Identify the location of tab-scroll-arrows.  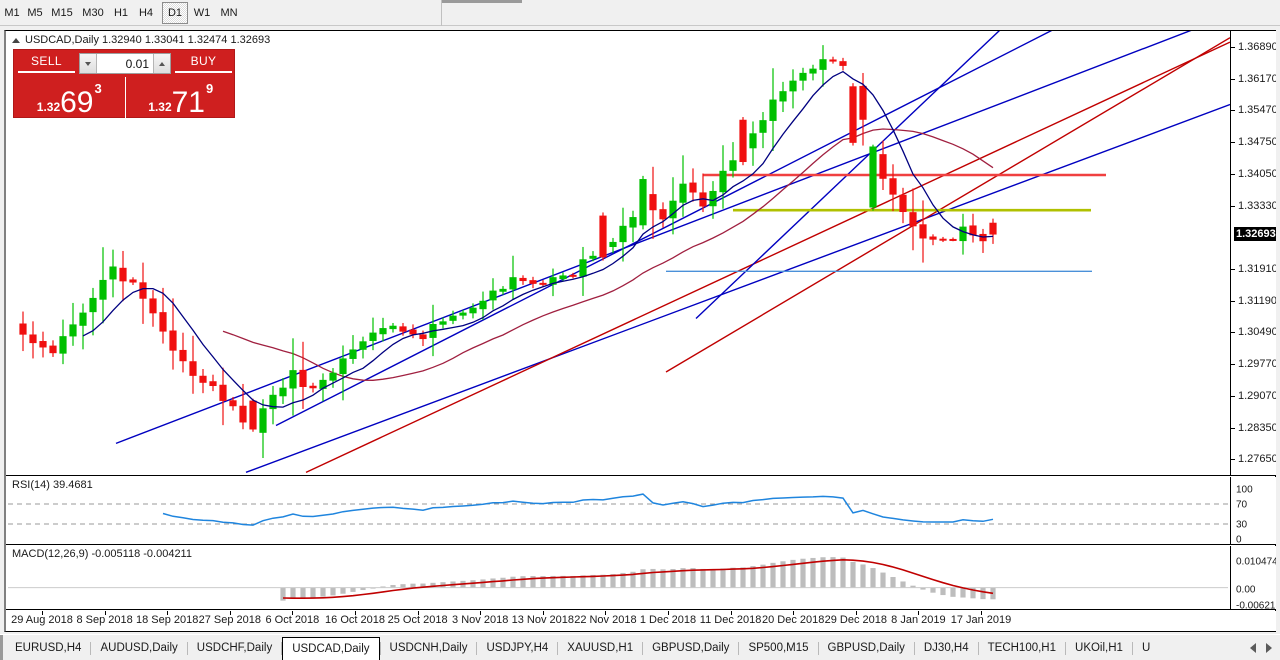
(1263, 647).